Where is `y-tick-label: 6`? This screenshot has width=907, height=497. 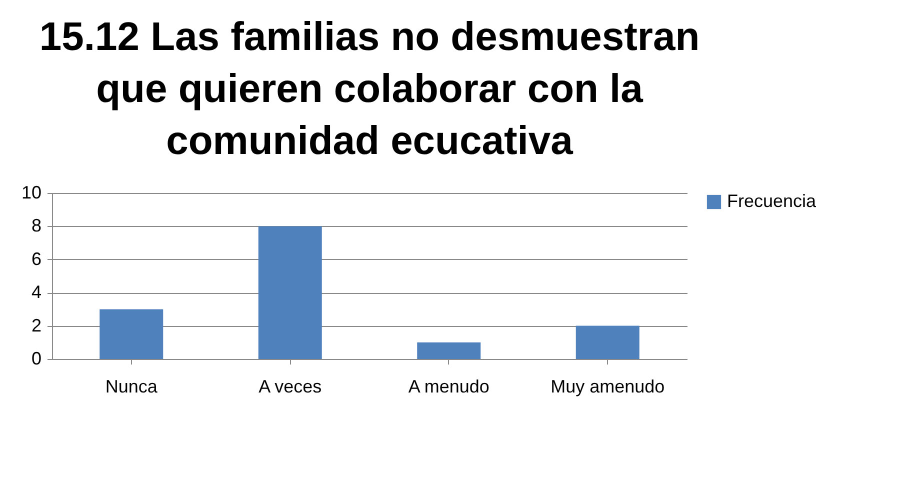
y-tick-label: 6 is located at coordinates (36, 258).